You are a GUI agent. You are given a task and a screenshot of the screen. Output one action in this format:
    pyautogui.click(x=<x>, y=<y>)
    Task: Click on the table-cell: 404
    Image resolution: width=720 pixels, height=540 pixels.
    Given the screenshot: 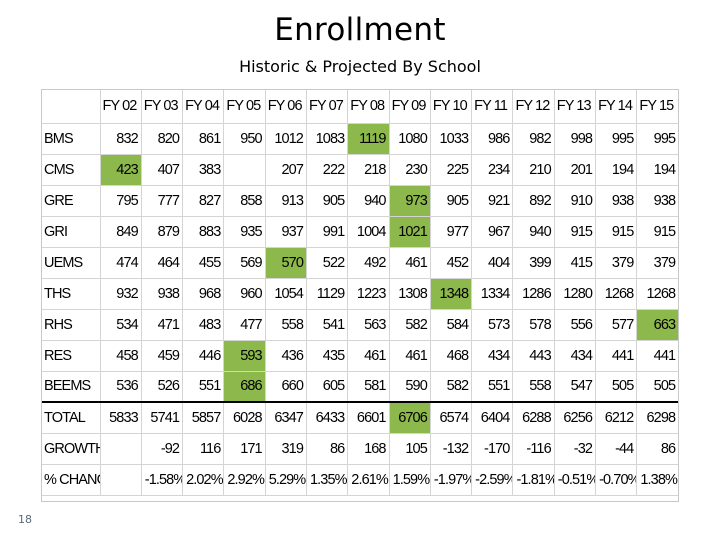 What is the action you would take?
    pyautogui.click(x=492, y=263)
    